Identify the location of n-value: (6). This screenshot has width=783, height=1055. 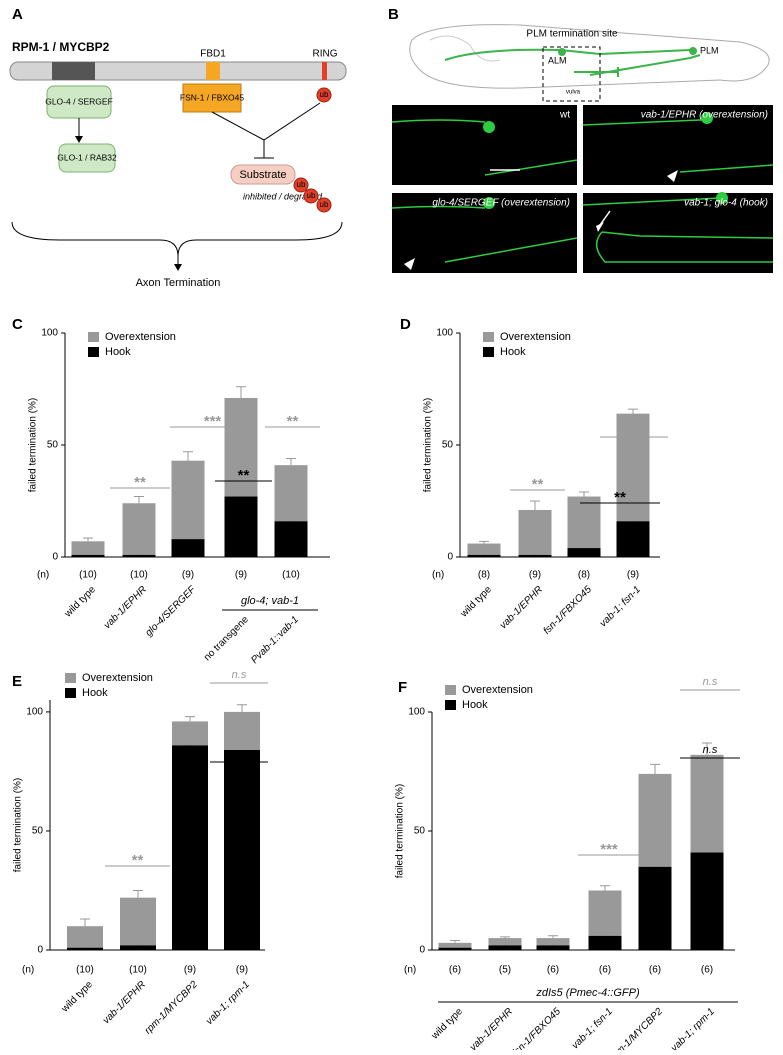
(655, 970).